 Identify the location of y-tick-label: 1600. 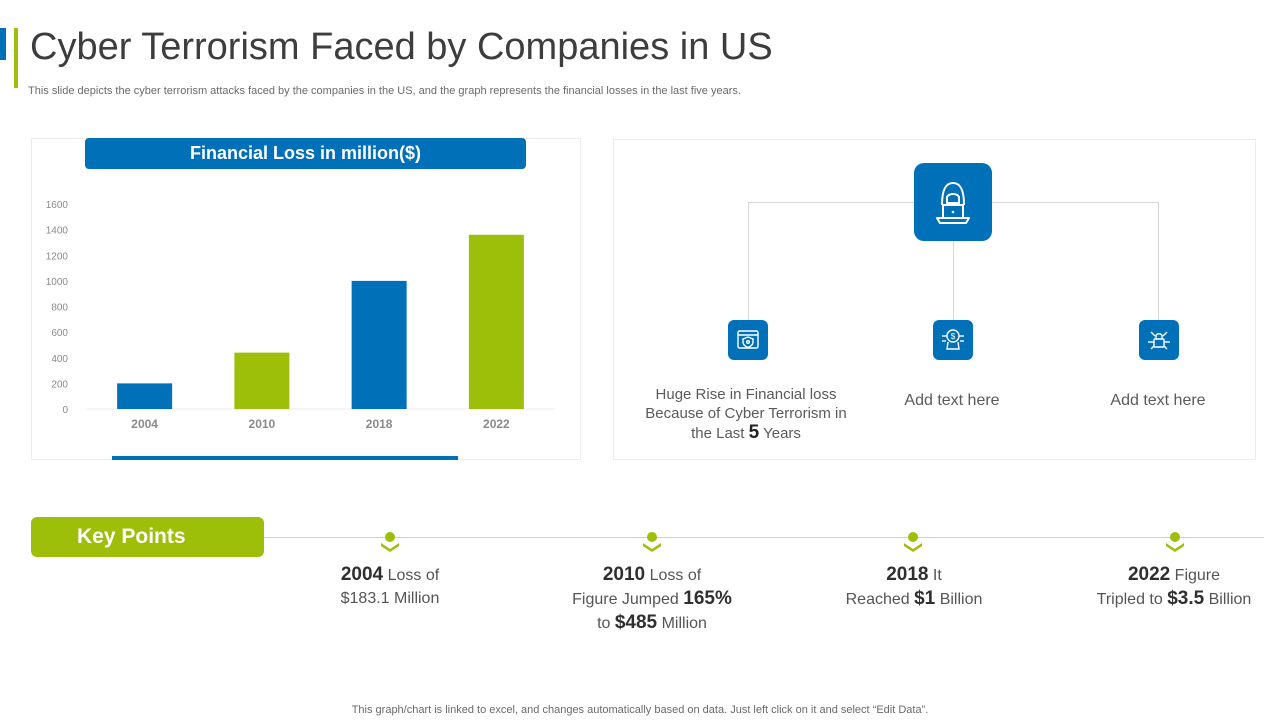
(57, 205).